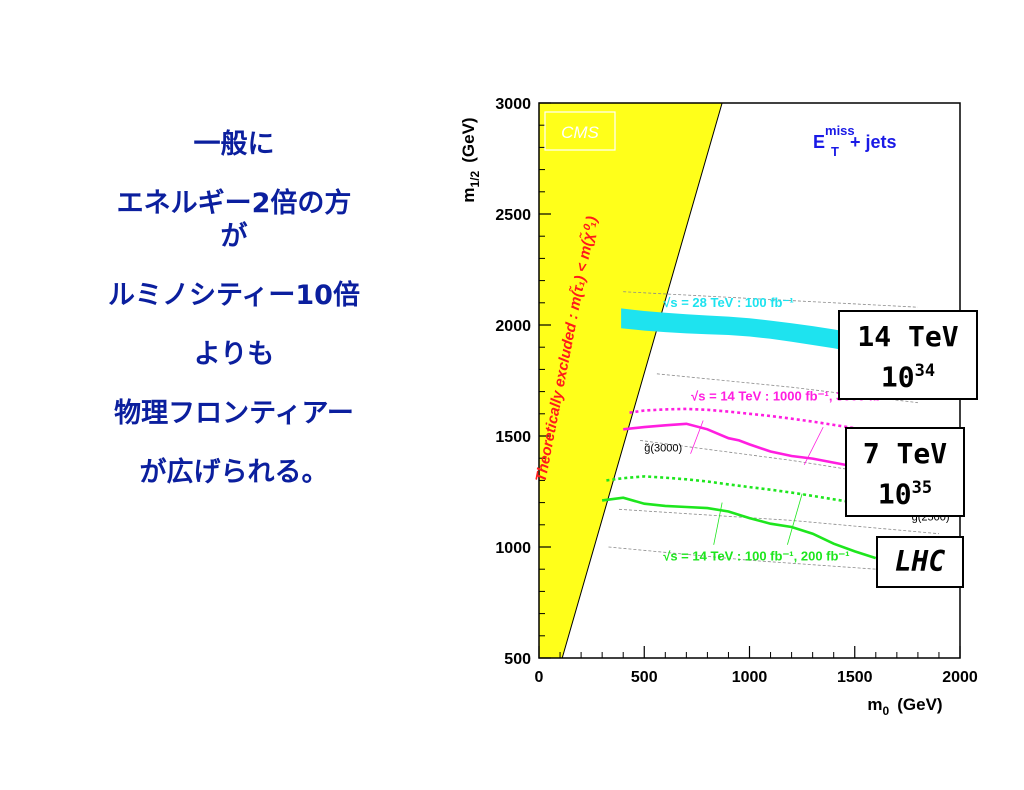 Image resolution: width=1024 pixels, height=790 pixels. What do you see at coordinates (234, 295) in the screenshot?
I see `slide-text-line-4: ルミノシティー10倍` at bounding box center [234, 295].